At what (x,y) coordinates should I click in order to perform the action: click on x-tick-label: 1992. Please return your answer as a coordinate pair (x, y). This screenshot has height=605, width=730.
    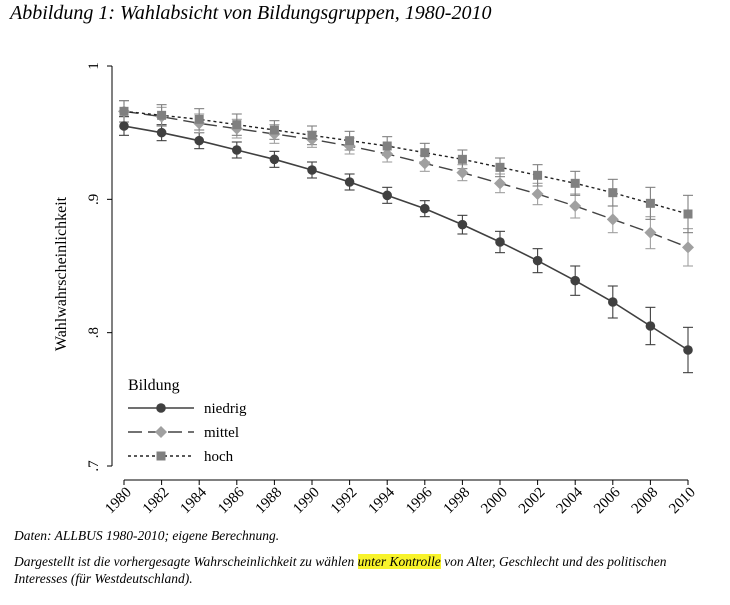
    Looking at the image, I should click on (344, 501).